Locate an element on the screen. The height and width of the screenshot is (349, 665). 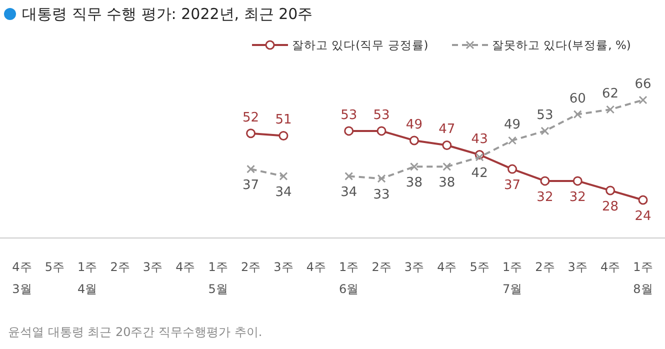
text: 윤석열 대통령 최근 20주간 직무수행평가 추이. is located at coordinates (135, 332).